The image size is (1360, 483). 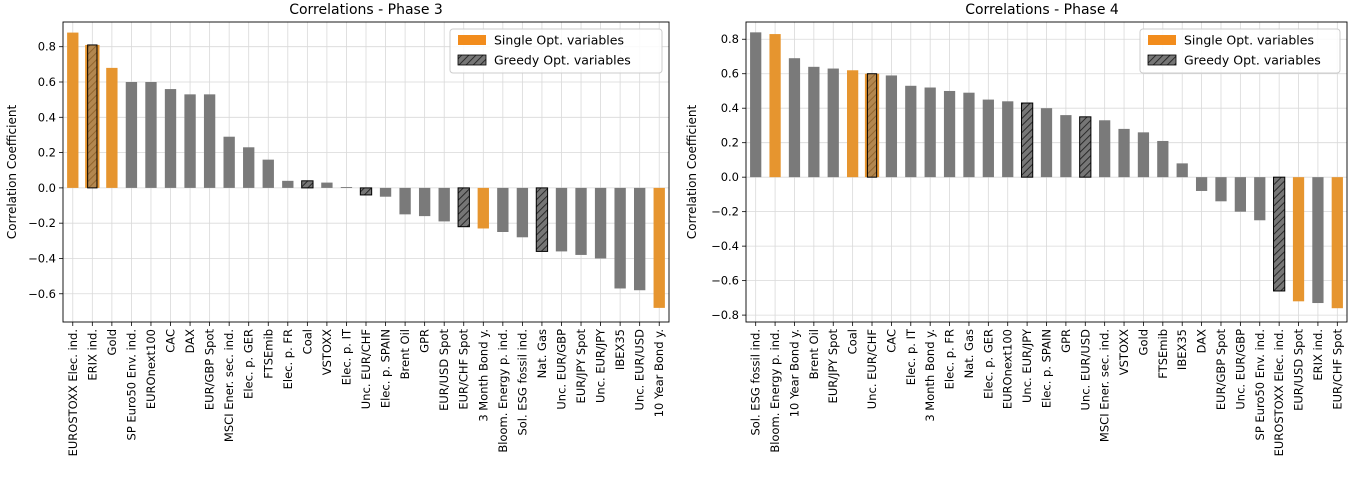 What do you see at coordinates (346, 356) in the screenshot?
I see `x-tick-label: Elec. p. IT` at bounding box center [346, 356].